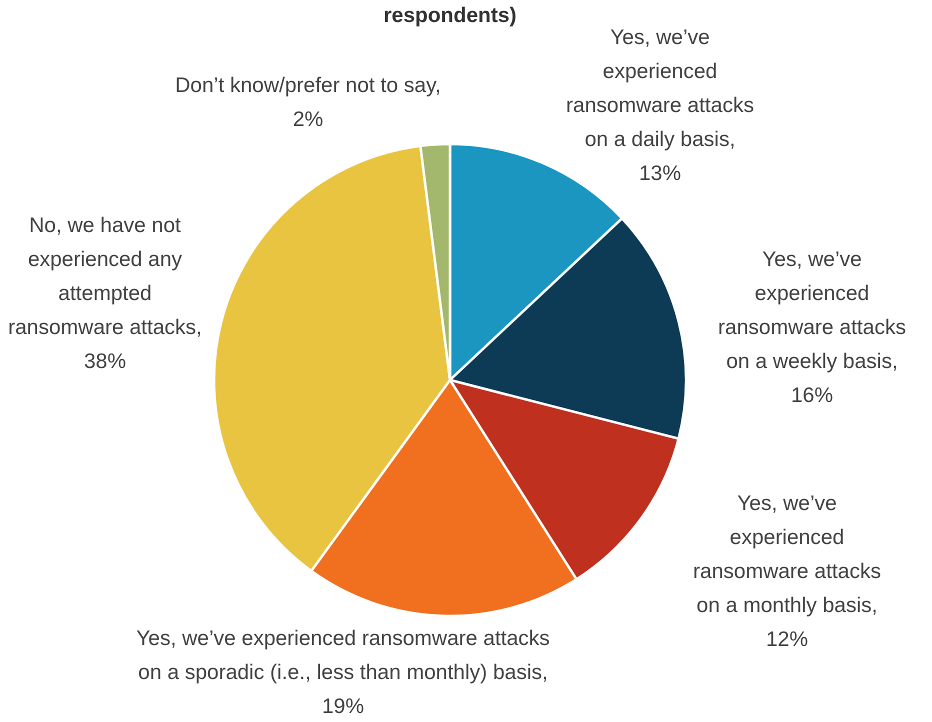  I want to click on slice-label: Yes, we’ve experienced ransomware attacks on a daily basis, 13%, so click(660, 105).